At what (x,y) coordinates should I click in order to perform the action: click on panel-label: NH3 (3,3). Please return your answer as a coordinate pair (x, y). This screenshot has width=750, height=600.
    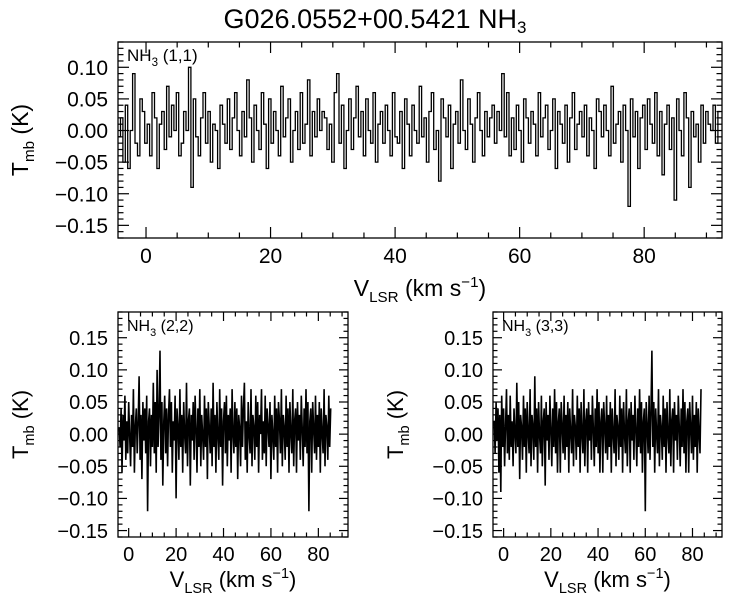
    Looking at the image, I should click on (535, 328).